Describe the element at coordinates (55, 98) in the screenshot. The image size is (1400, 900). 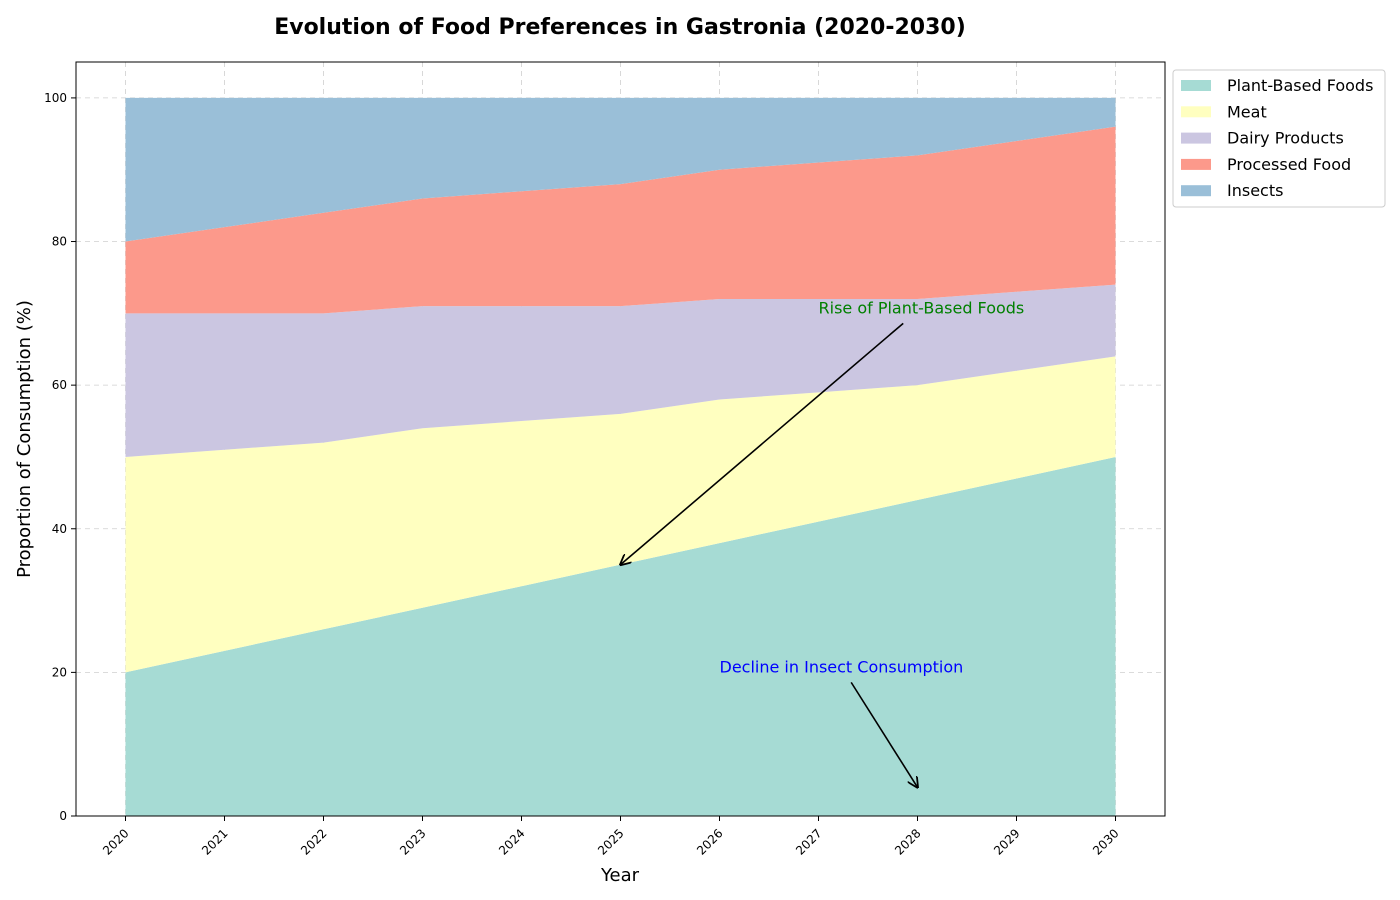
I see `y-tick-label: 100` at that location.